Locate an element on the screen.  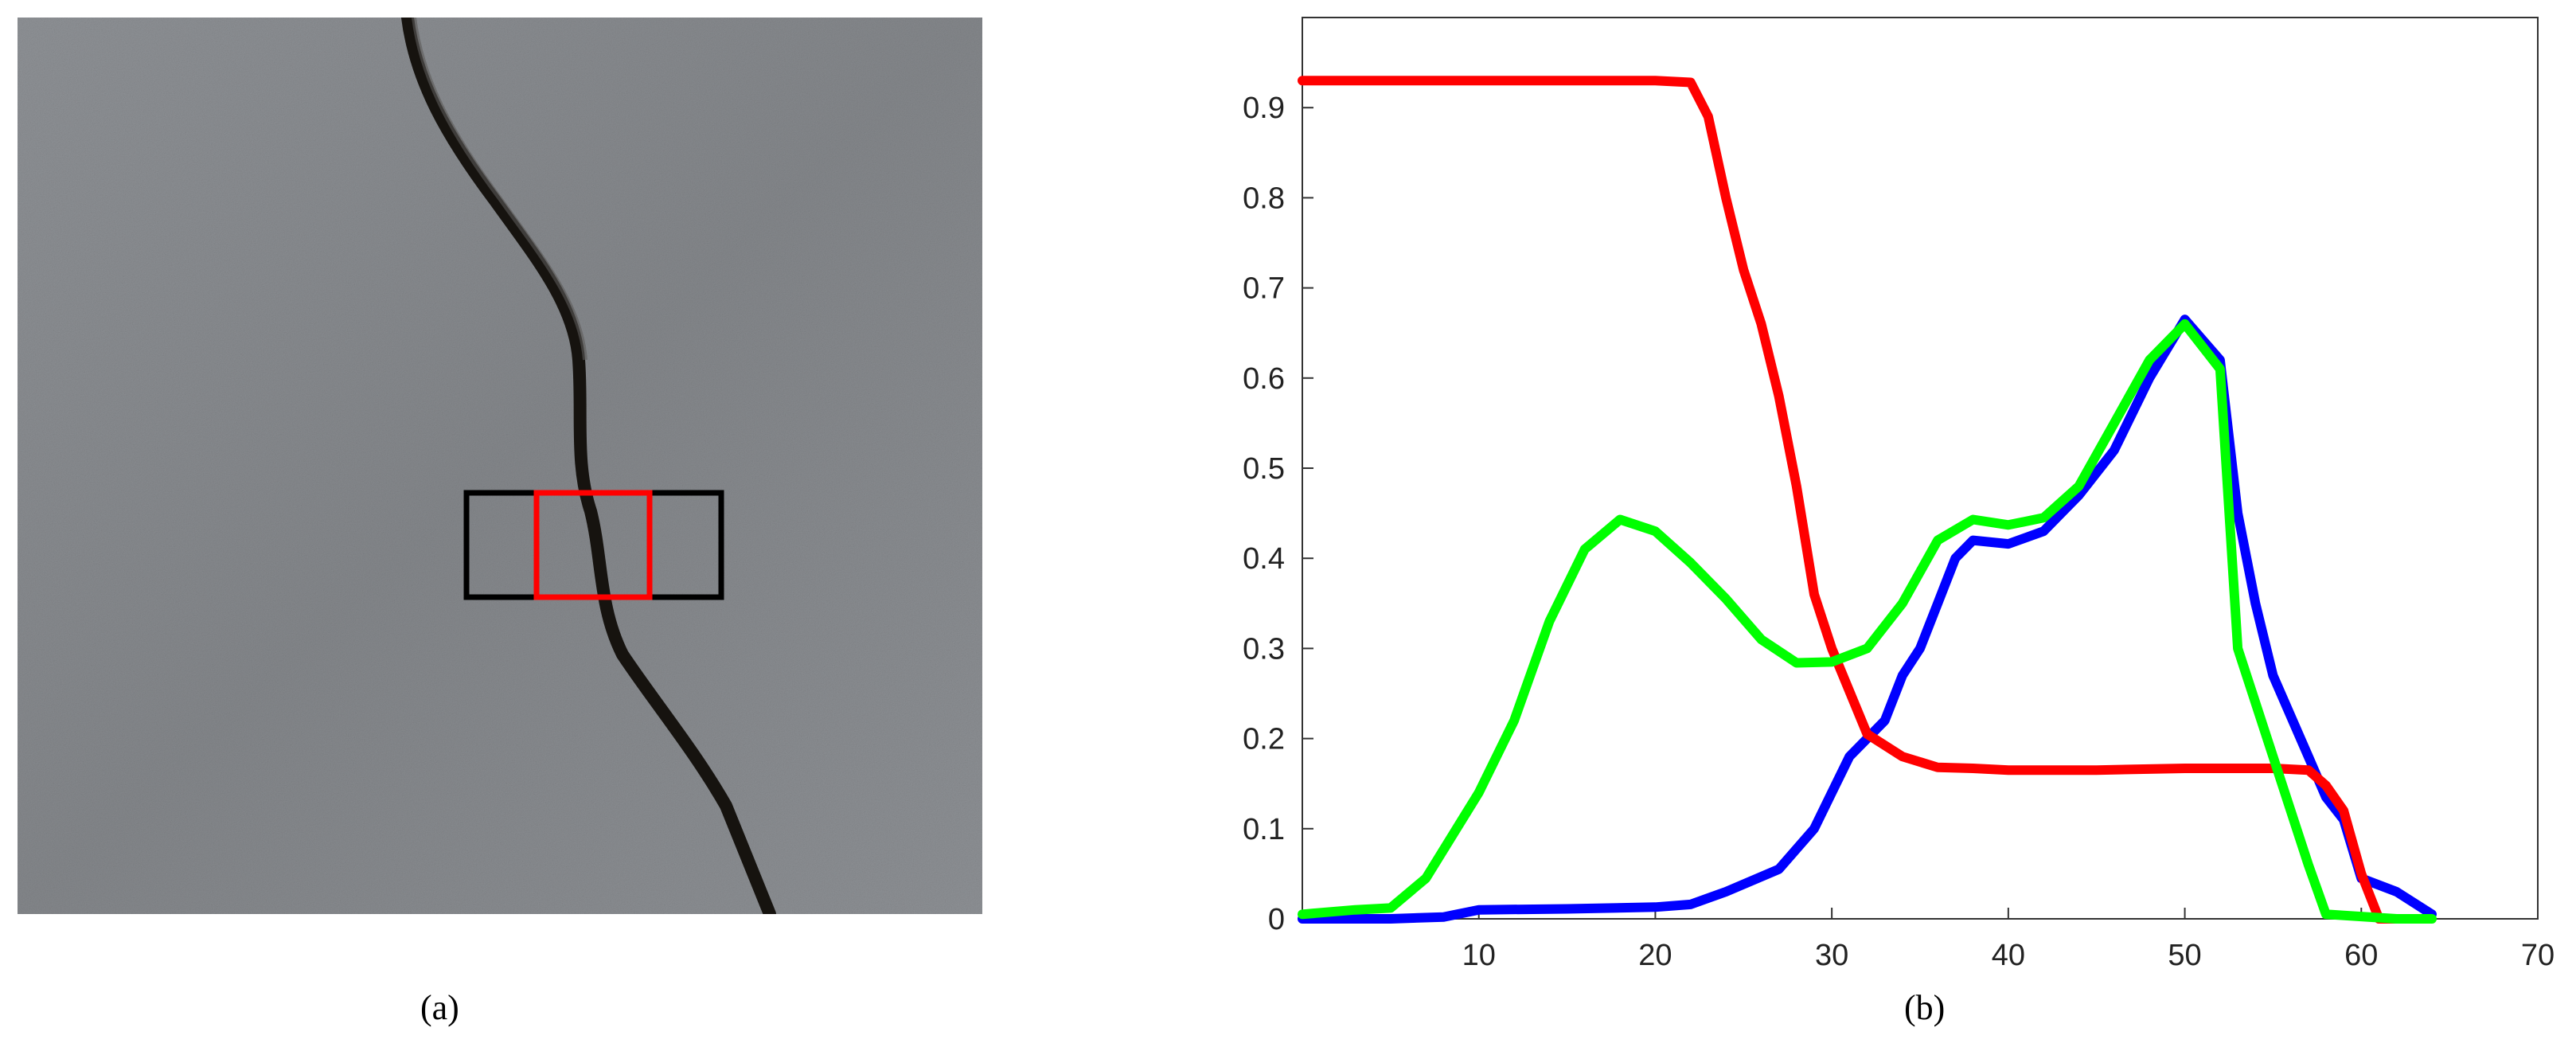
y-tick-label-7: 0.7 is located at coordinates (1264, 289).